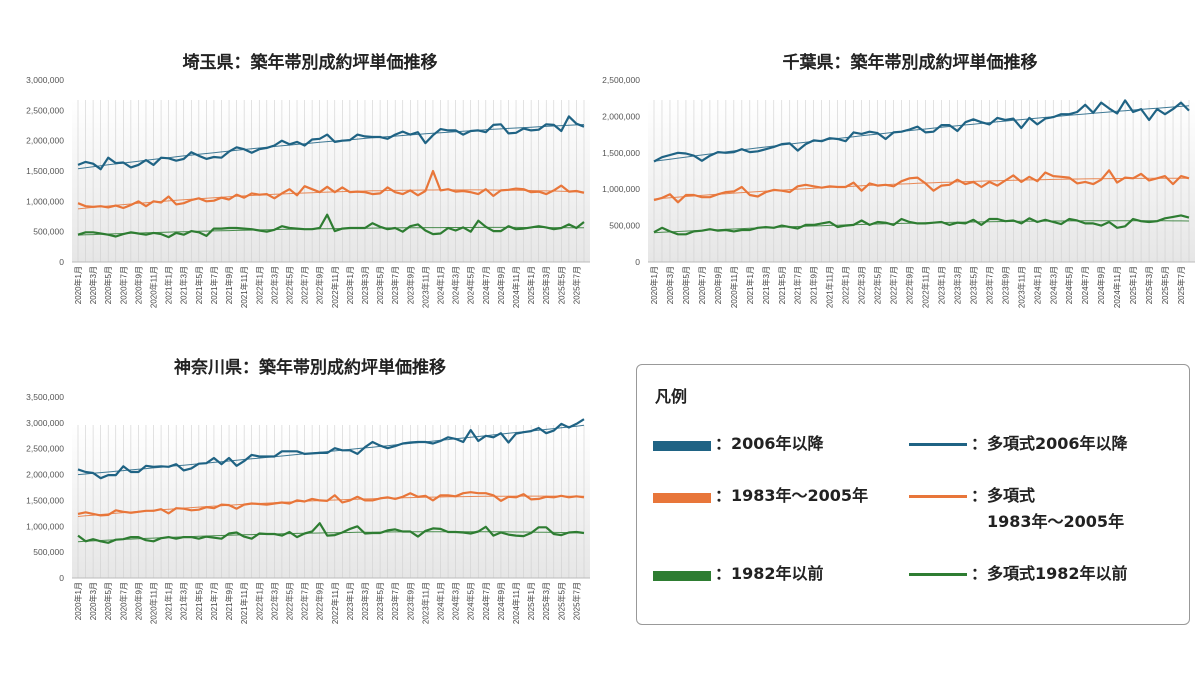 The height and width of the screenshot is (675, 1200). I want to click on y-tick-label: 3,000,000, so click(45, 423).